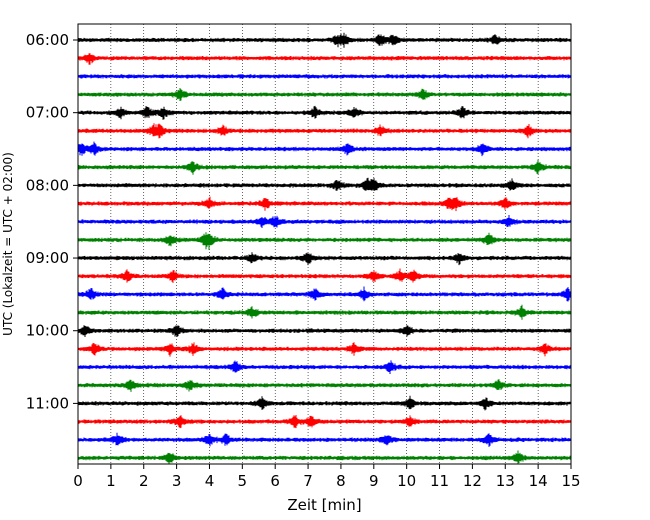  What do you see at coordinates (439, 481) in the screenshot?
I see `x-tick-label: 11` at bounding box center [439, 481].